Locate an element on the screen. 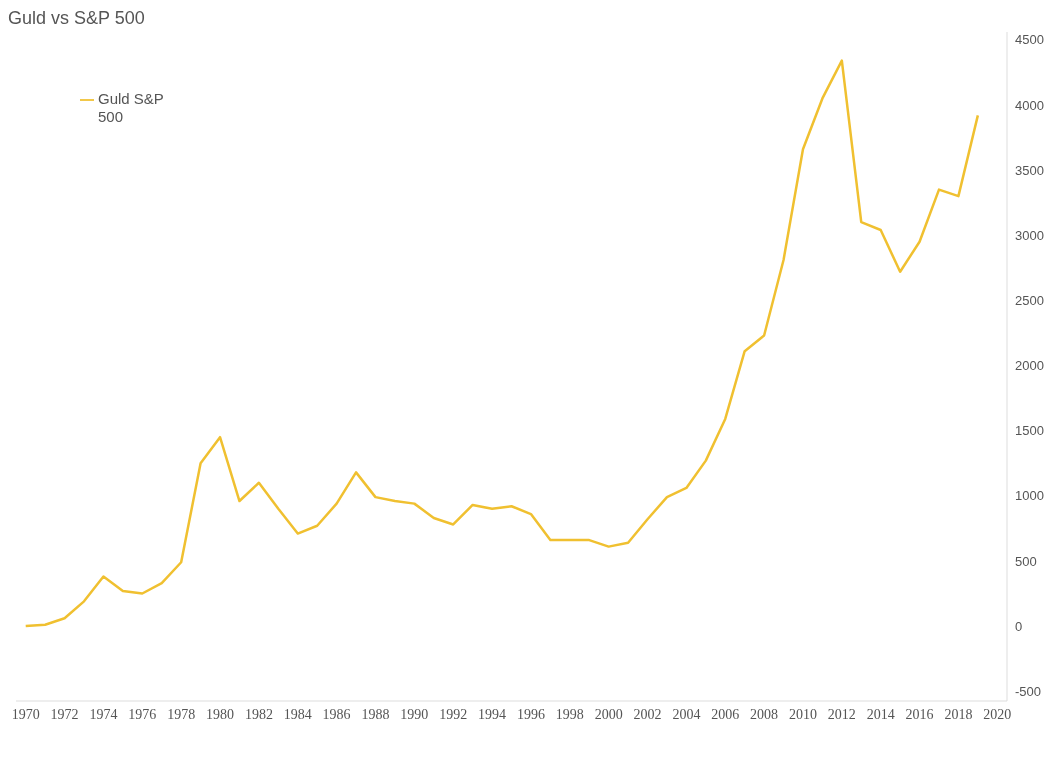 The width and height of the screenshot is (1057, 771). x-tick-label: 1990 is located at coordinates (414, 714).